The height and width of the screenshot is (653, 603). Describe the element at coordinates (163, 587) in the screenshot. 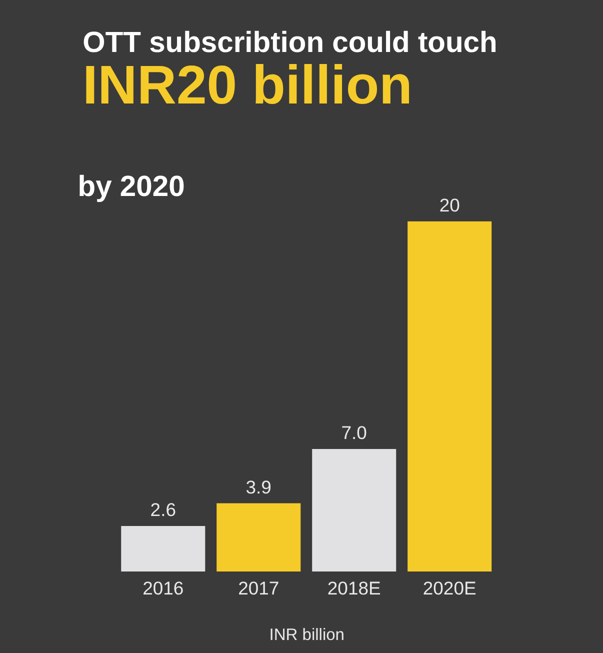

I see `x-tick-label: 2016` at that location.